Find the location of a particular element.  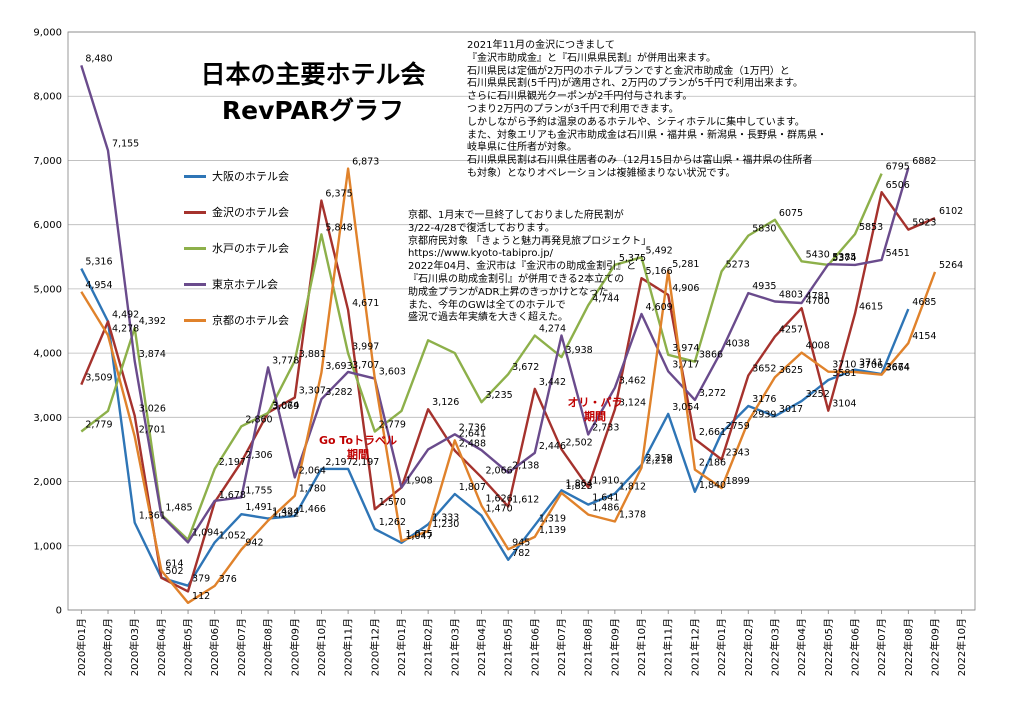

data-label-kanazawa: 5923 is located at coordinates (924, 223).